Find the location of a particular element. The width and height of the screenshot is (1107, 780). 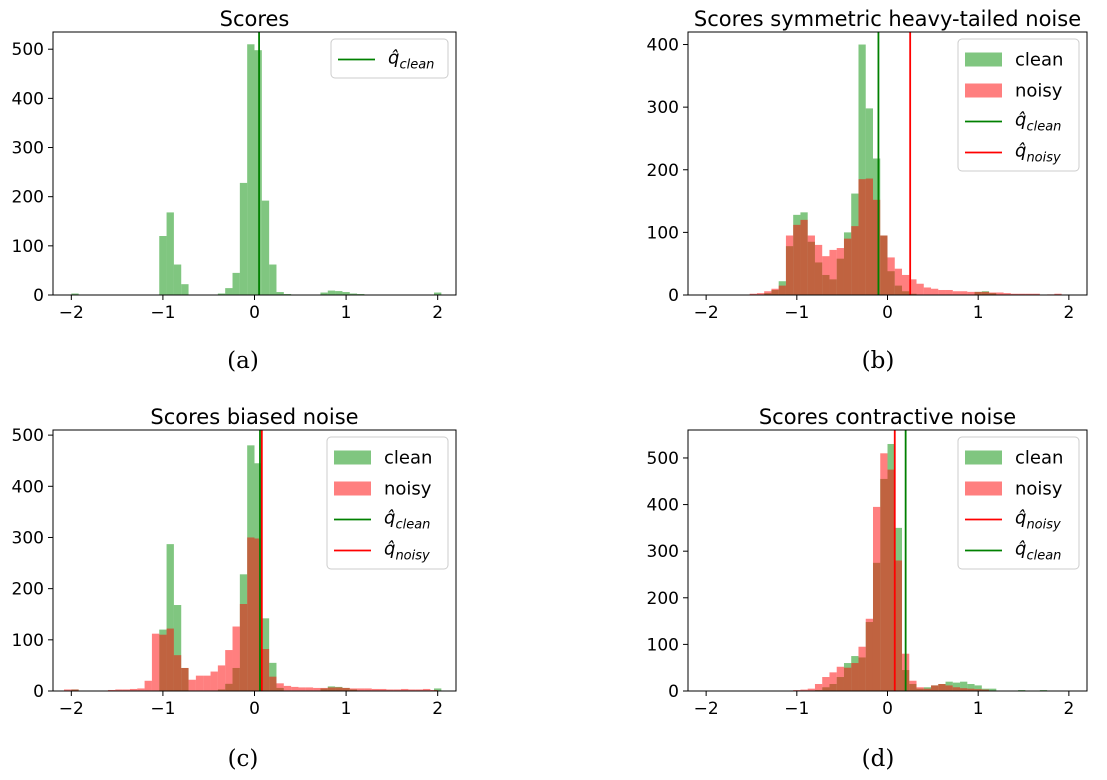

legend-label-noisy: noisy is located at coordinates (408, 489).